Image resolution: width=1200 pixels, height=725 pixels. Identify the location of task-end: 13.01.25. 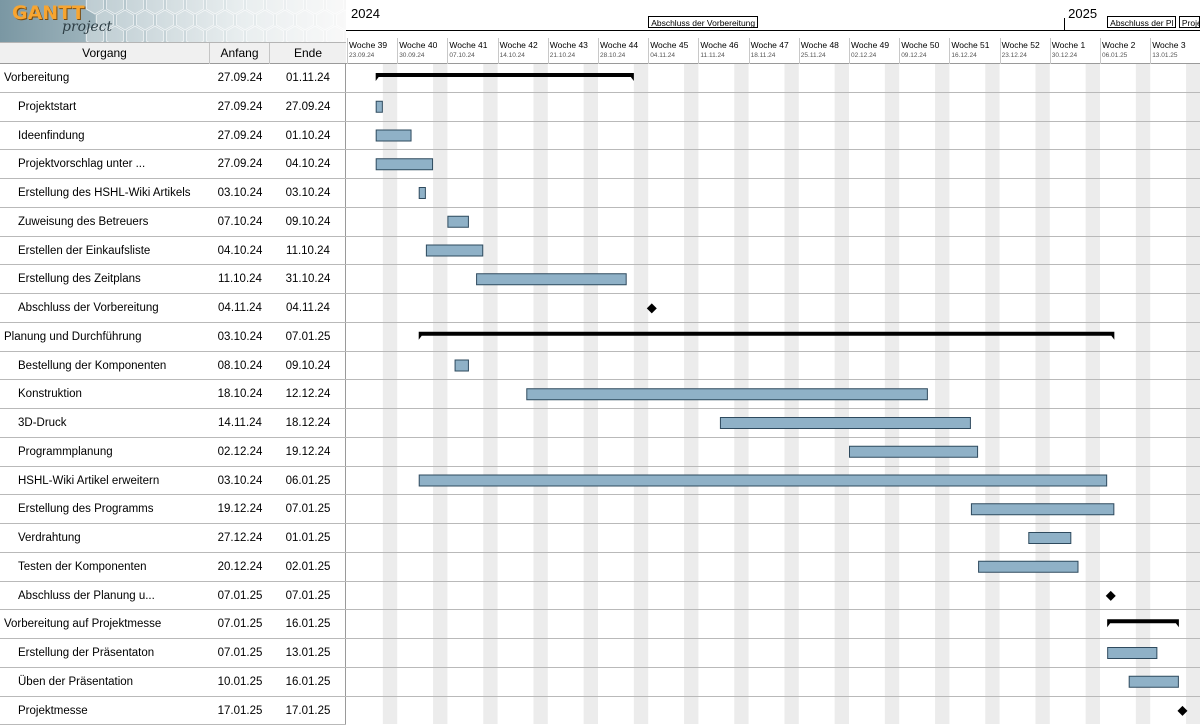
(308, 653).